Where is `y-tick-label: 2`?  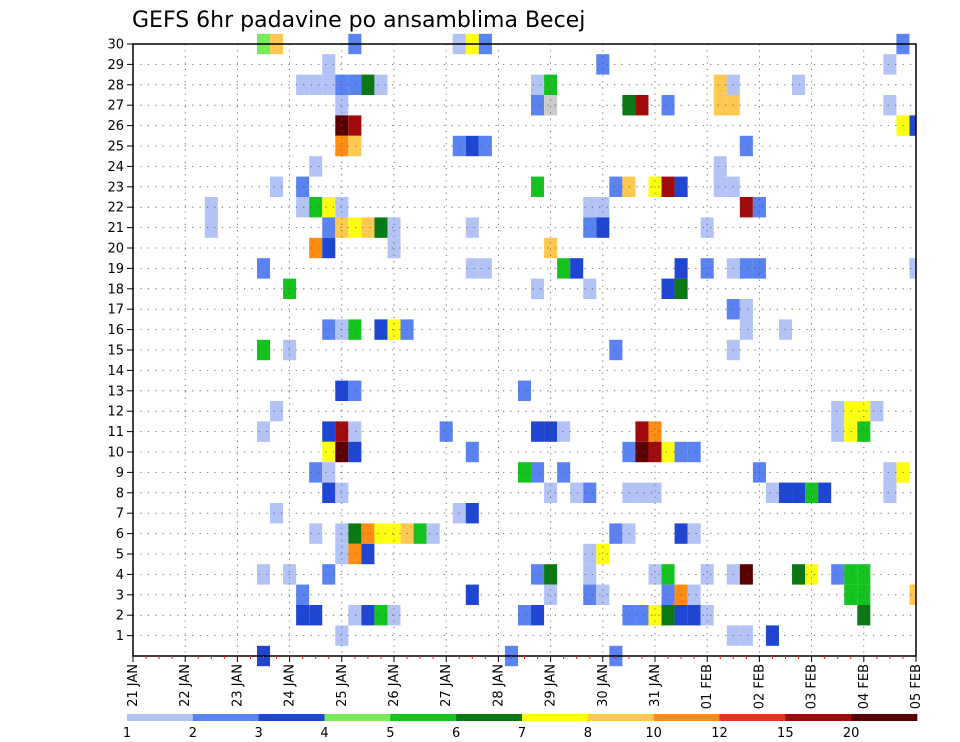
y-tick-label: 2 is located at coordinates (120, 616).